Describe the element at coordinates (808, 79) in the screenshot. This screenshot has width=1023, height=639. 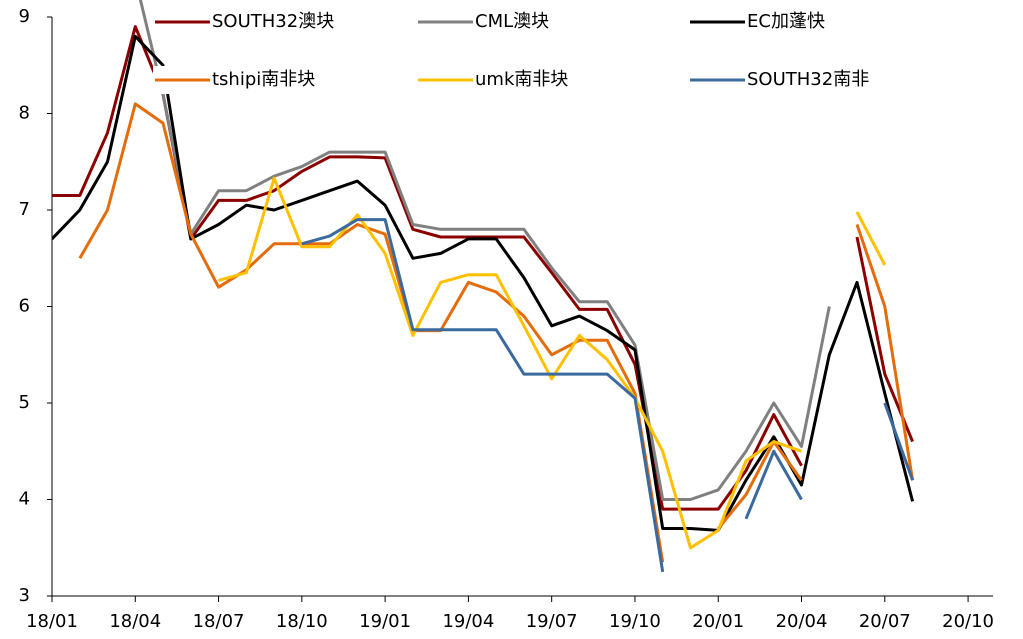
I see `legend-label: SOUTH32南非` at that location.